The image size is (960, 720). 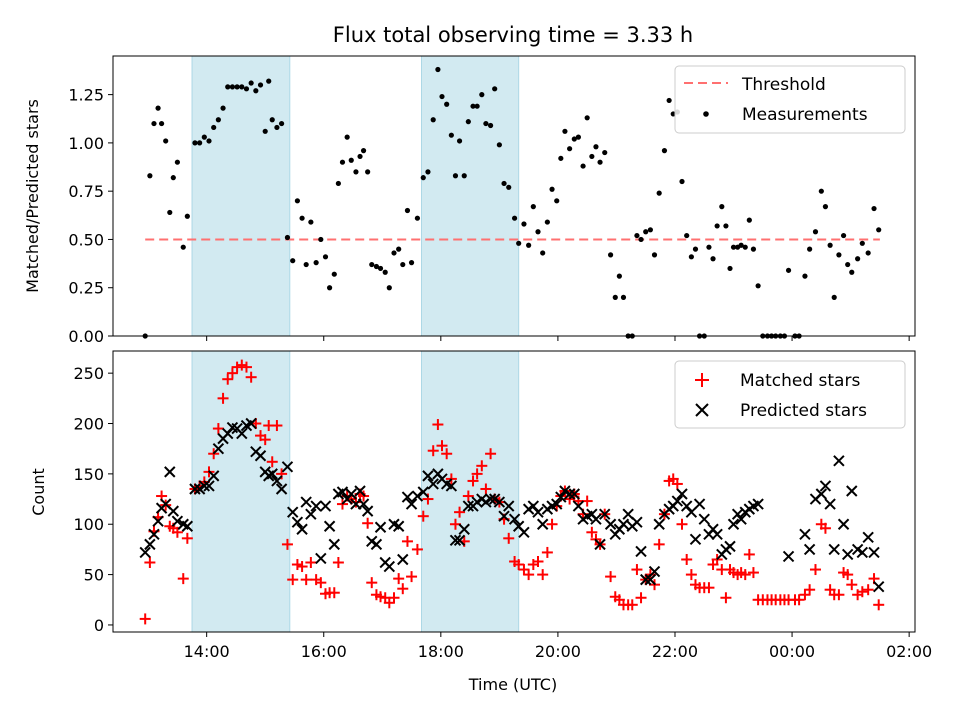 I want to click on top-legend-box, so click(x=790, y=99).